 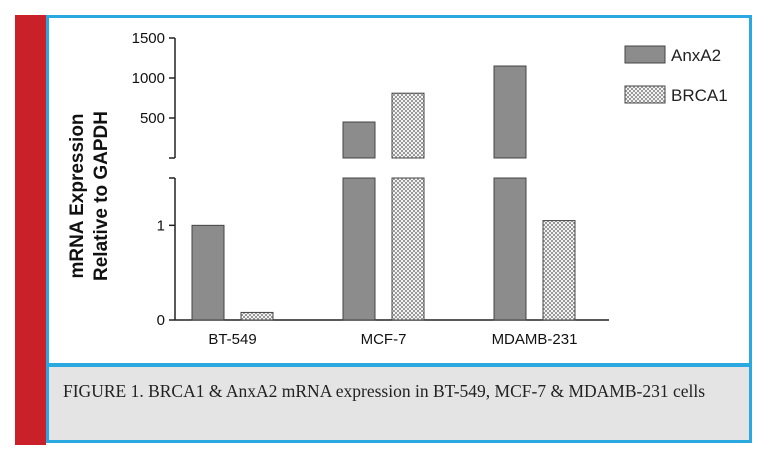 What do you see at coordinates (408, 125) in the screenshot?
I see `bar-brca1-mcf-7-upper` at bounding box center [408, 125].